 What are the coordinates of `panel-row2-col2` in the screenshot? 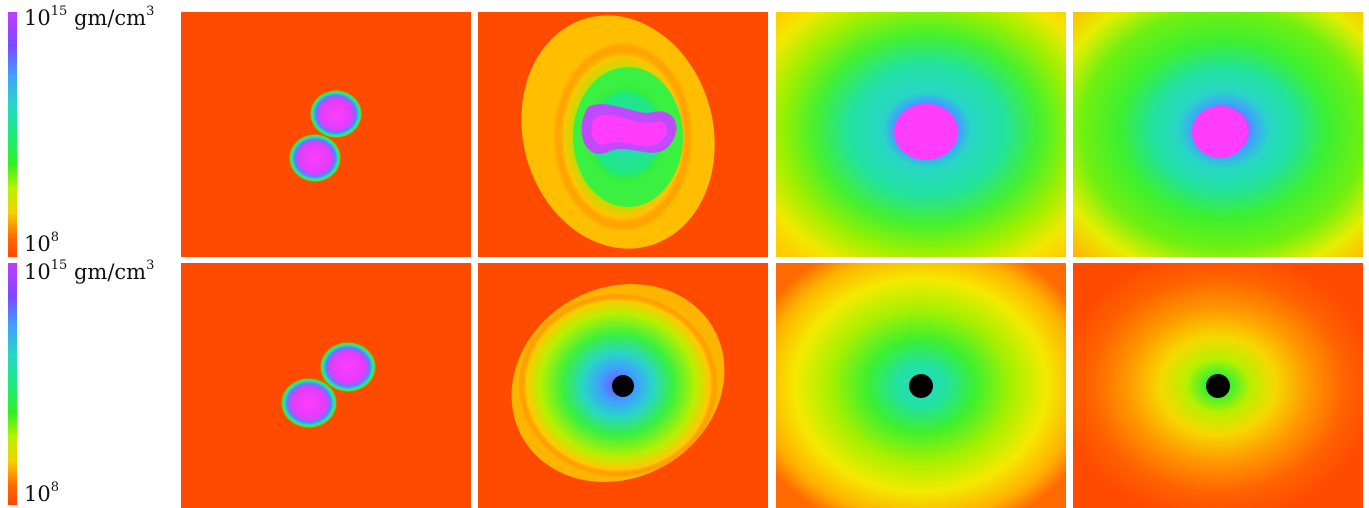 It's located at (623, 385).